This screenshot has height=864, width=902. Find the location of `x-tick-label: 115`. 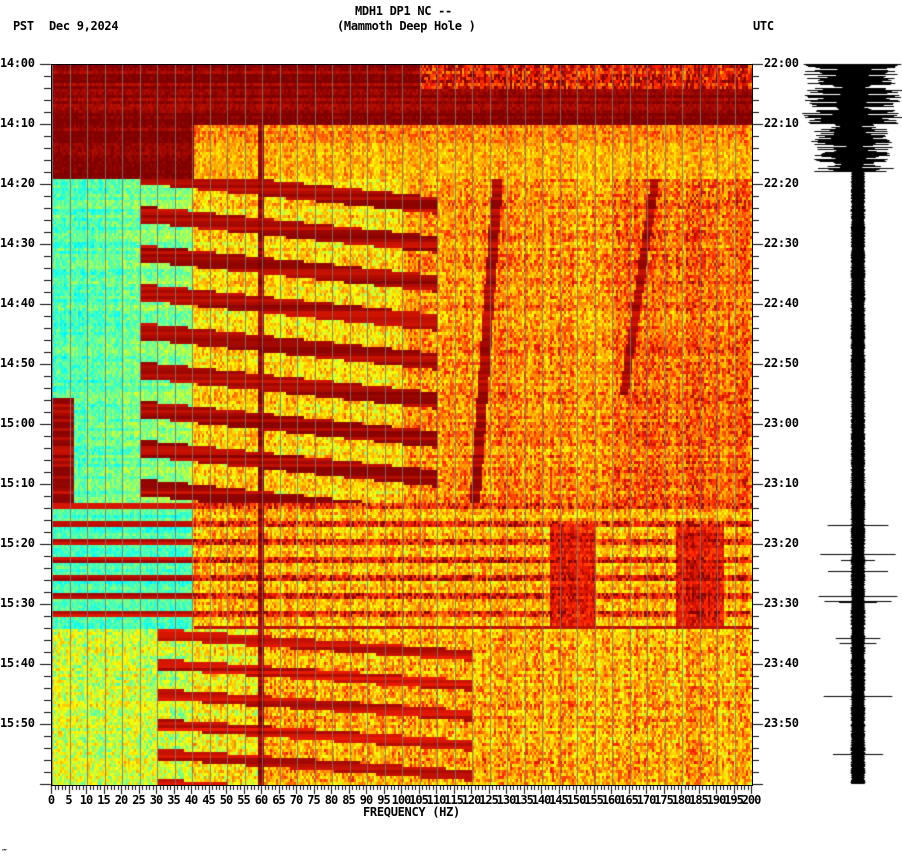

x-tick-label: 115 is located at coordinates (454, 800).